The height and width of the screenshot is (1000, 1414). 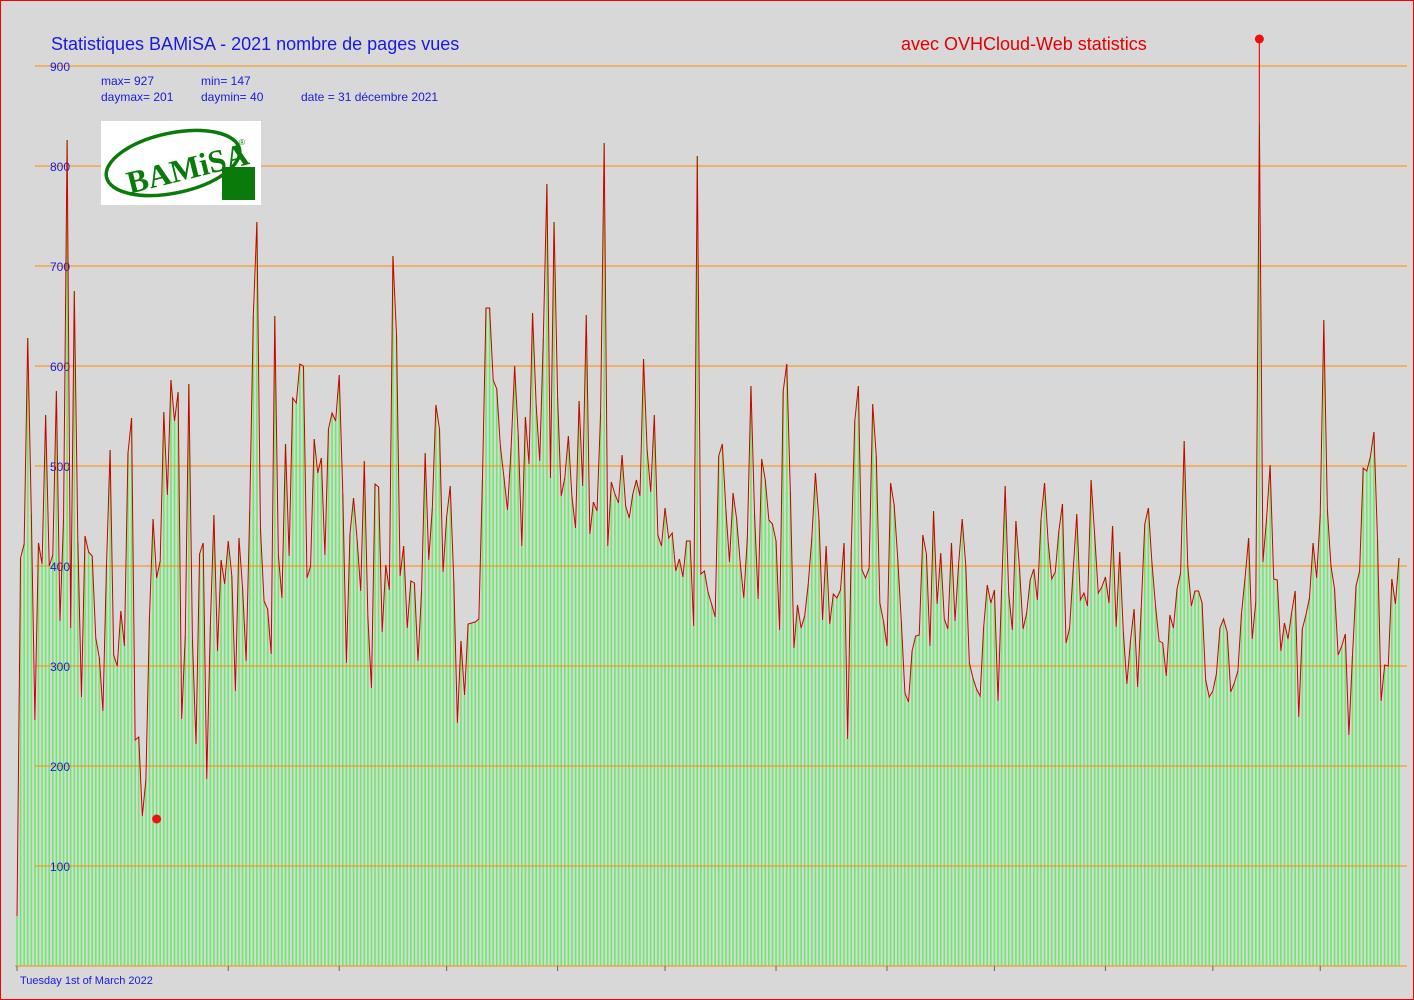 What do you see at coordinates (242, 142) in the screenshot?
I see `logo-registered-mark: ®` at bounding box center [242, 142].